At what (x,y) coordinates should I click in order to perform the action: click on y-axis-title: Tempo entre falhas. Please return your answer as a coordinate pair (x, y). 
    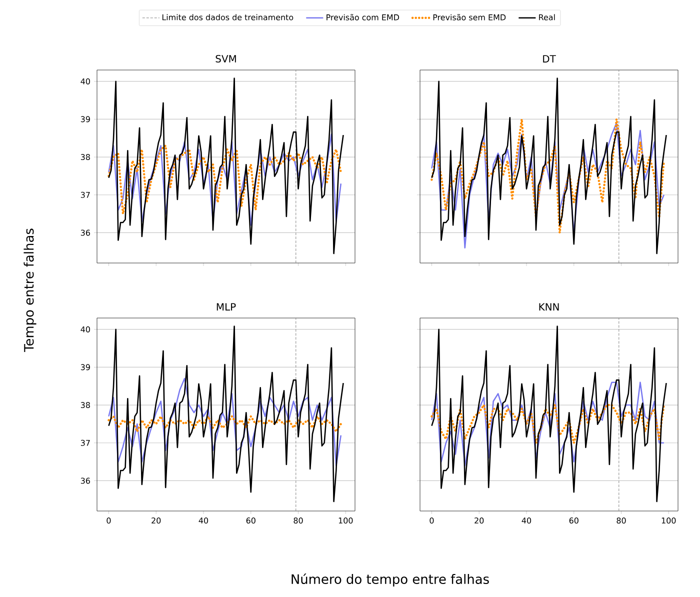
    Looking at the image, I should click on (30, 290).